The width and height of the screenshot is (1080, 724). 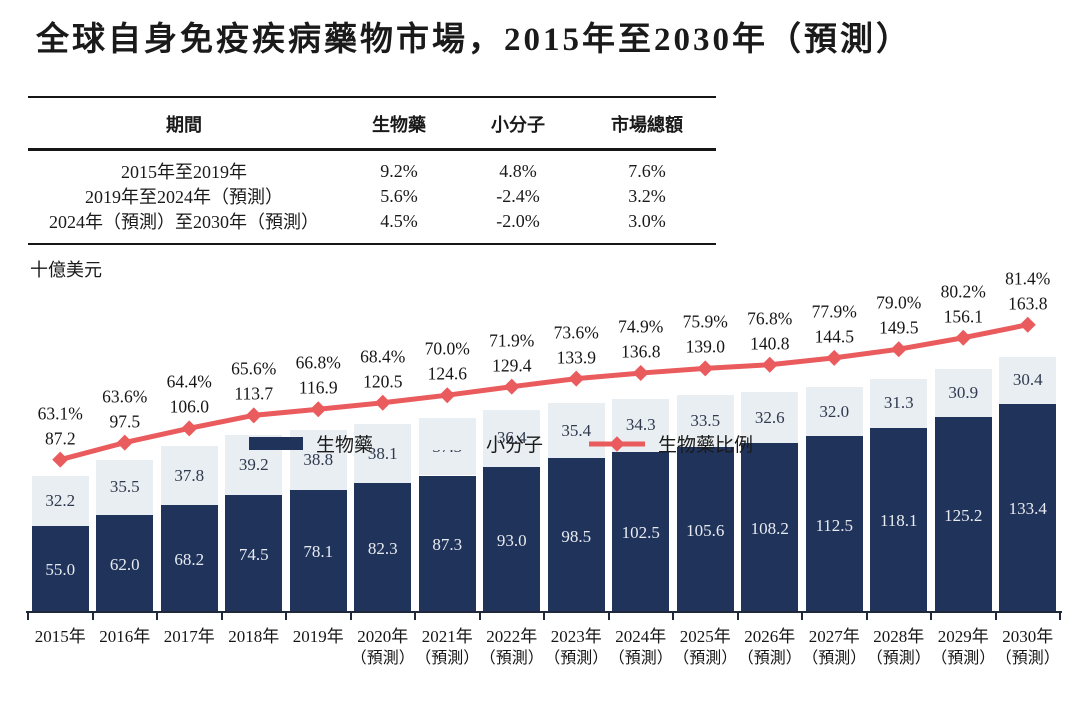 I want to click on bar-value-label-biologics: 105.6, so click(x=705, y=531).